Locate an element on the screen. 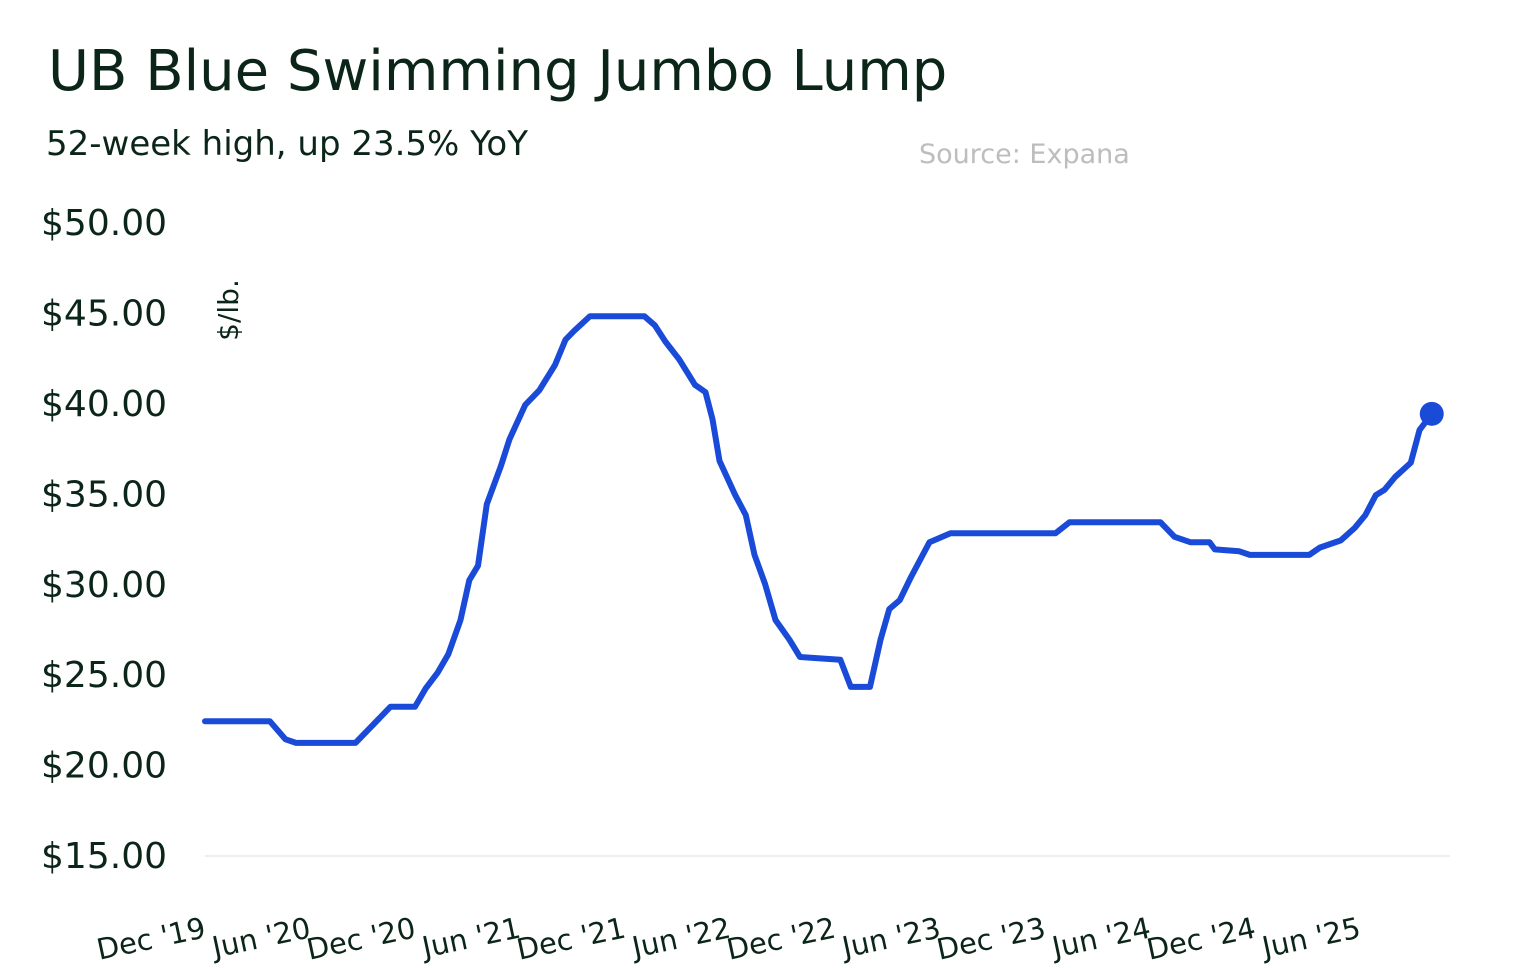  x-tick-label: Jun '22 is located at coordinates (680, 938).